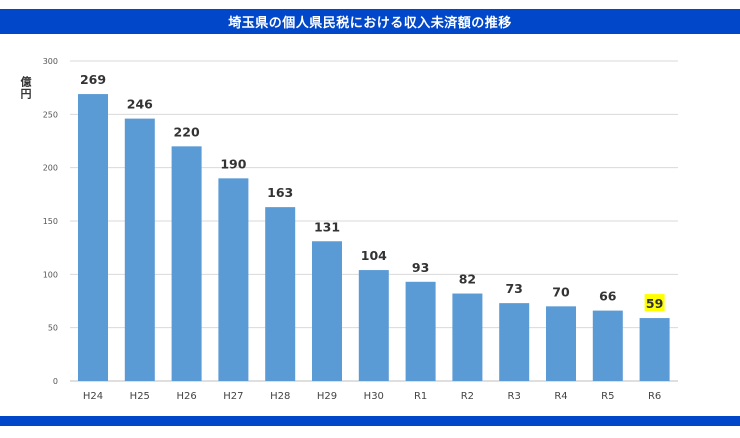  What do you see at coordinates (561, 291) in the screenshot?
I see `data-label-R4: 70` at bounding box center [561, 291].